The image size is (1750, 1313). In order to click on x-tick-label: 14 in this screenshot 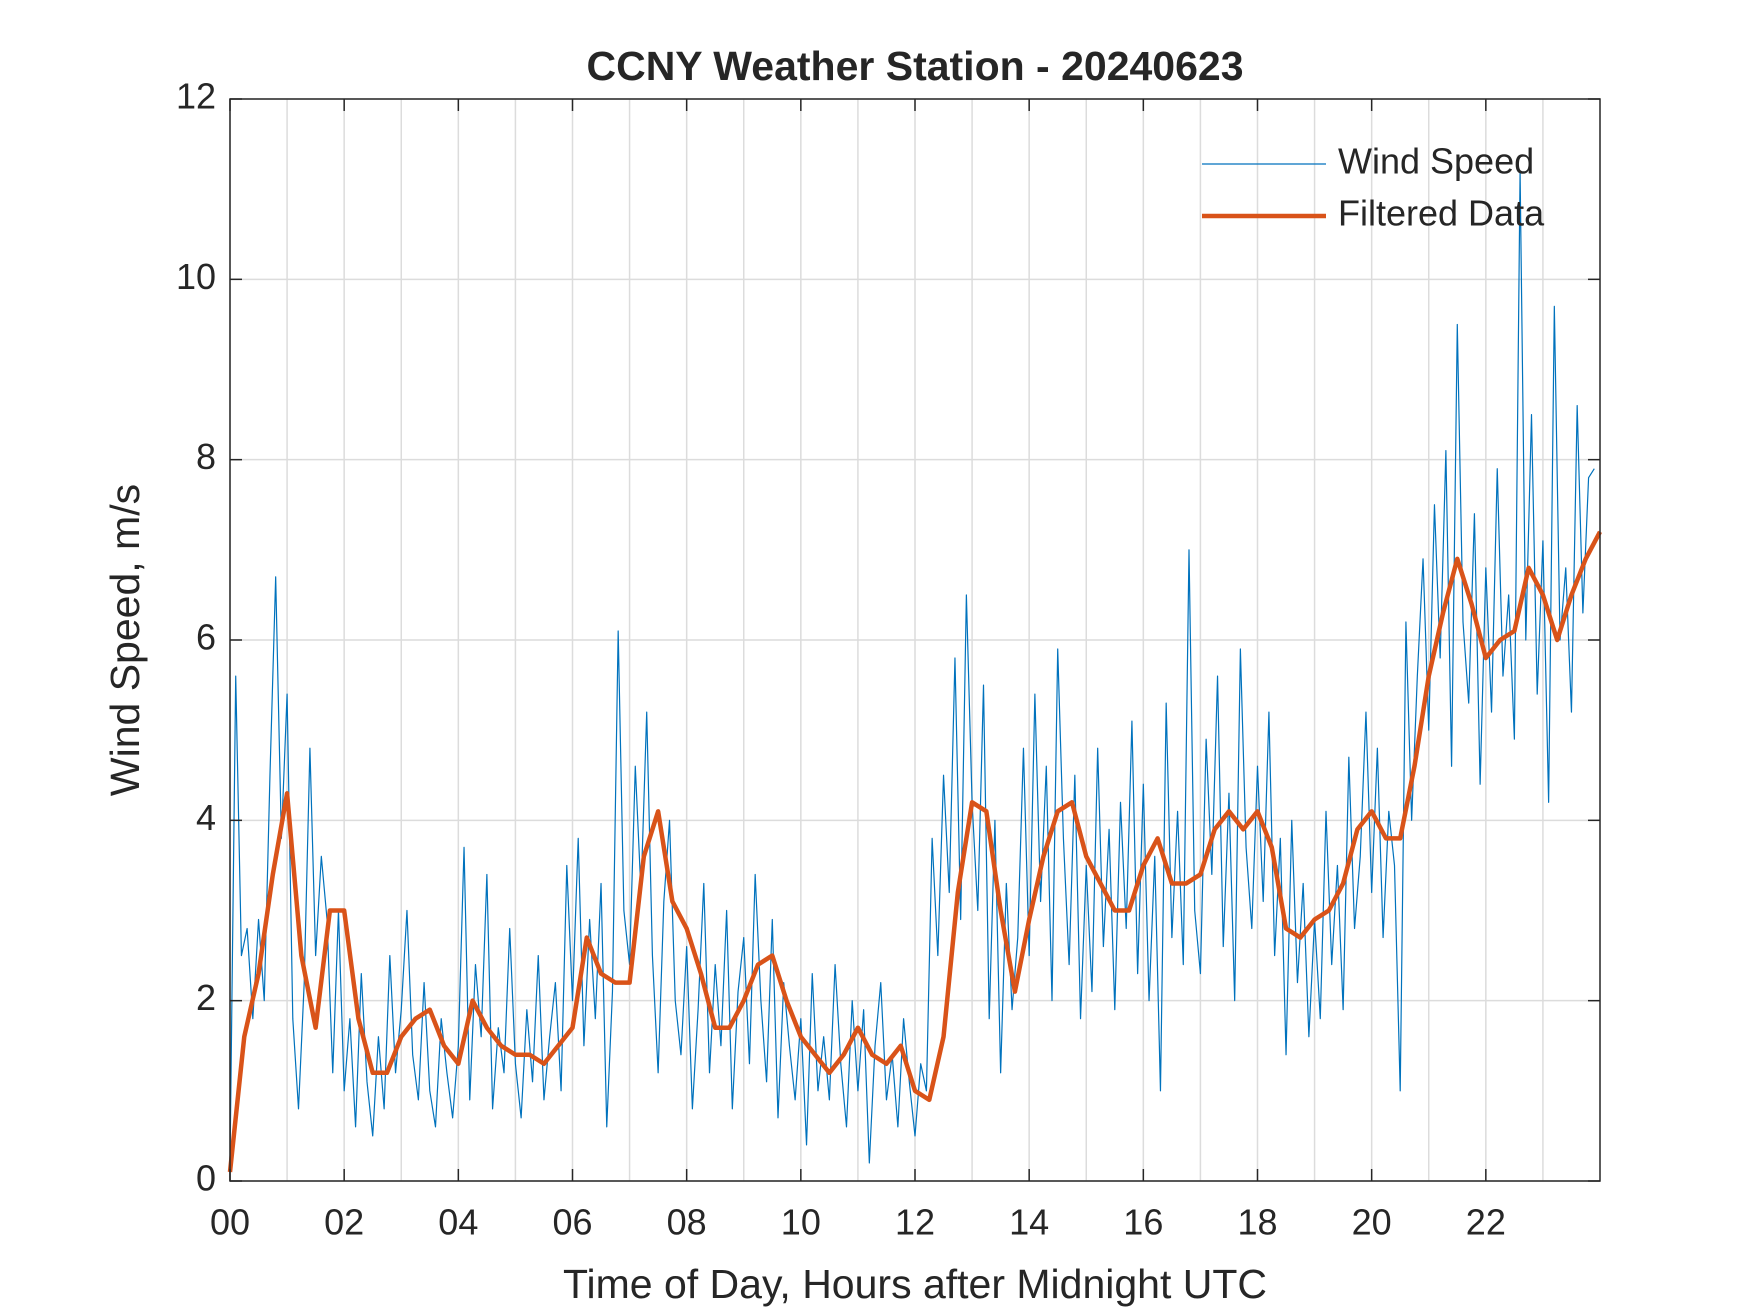, I will do `click(1029, 1222)`.